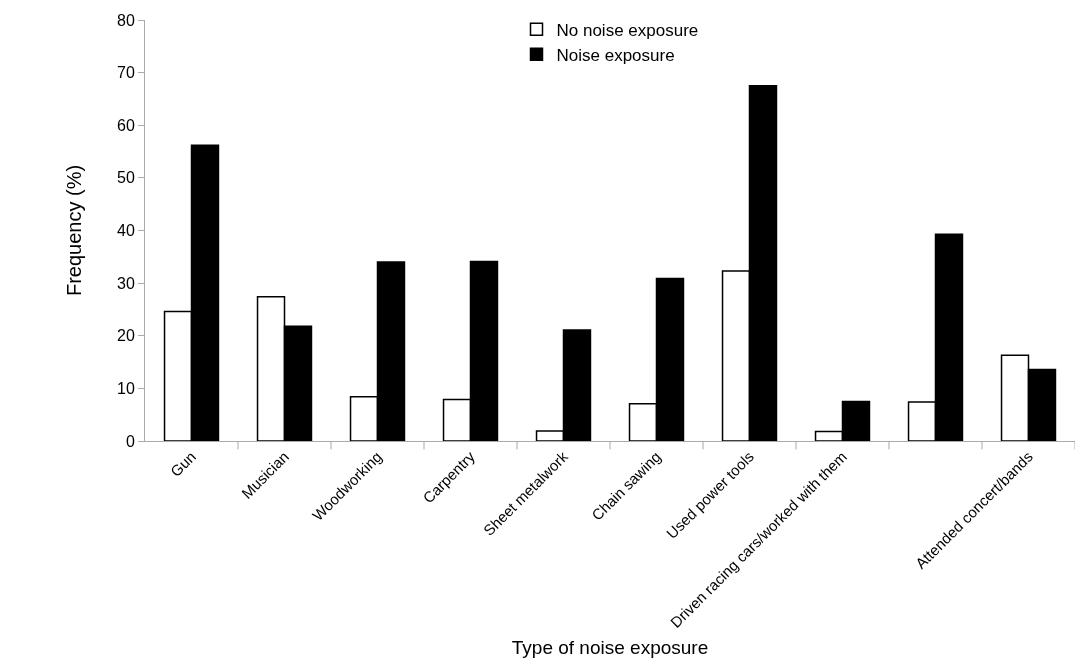 This screenshot has width=1085, height=664. What do you see at coordinates (126, 231) in the screenshot?
I see `y-tick-label: 40` at bounding box center [126, 231].